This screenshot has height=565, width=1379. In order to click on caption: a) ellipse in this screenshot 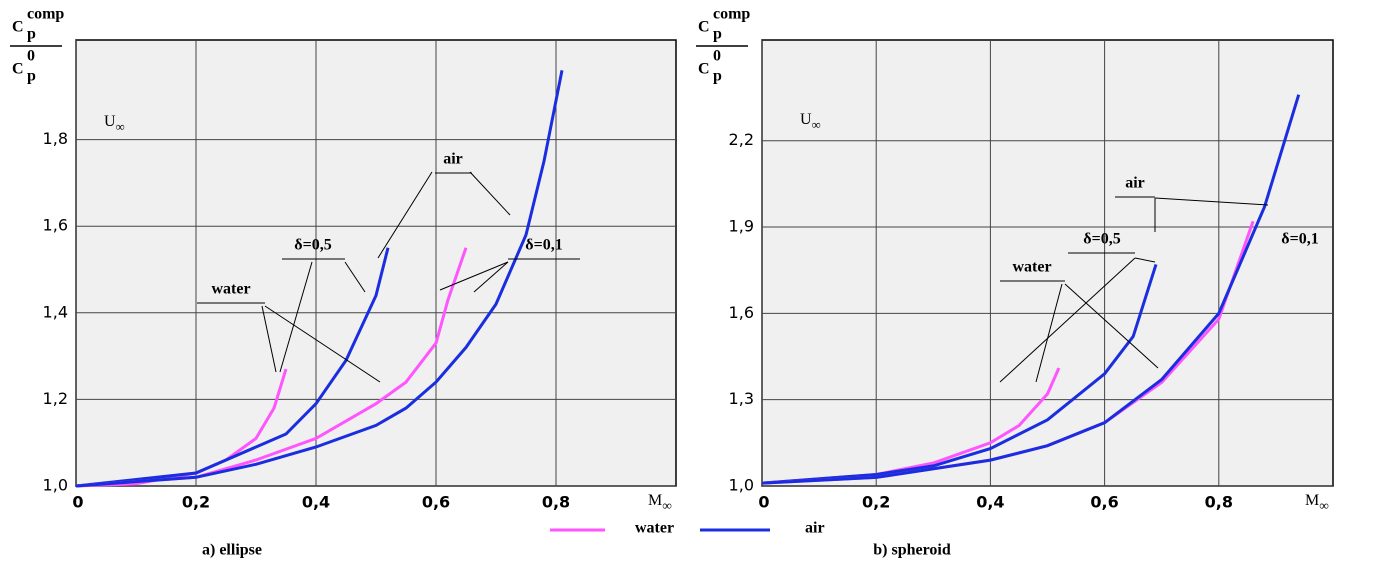, I will do `click(232, 550)`.